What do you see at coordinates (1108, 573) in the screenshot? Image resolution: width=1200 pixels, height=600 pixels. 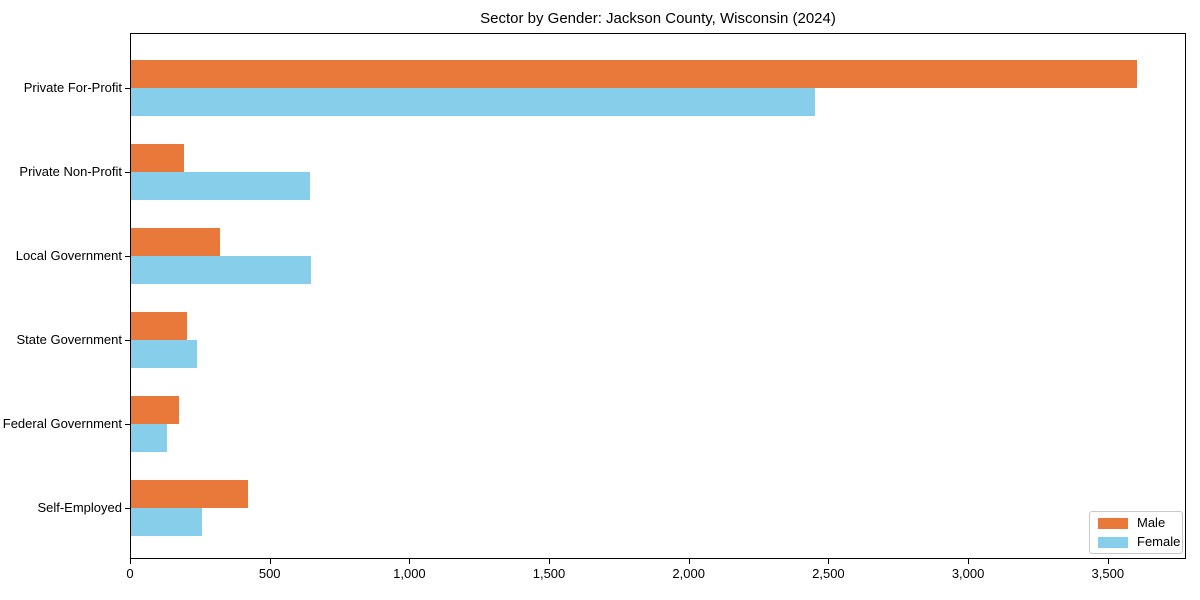 I see `x-tick-label: 3,500` at bounding box center [1108, 573].